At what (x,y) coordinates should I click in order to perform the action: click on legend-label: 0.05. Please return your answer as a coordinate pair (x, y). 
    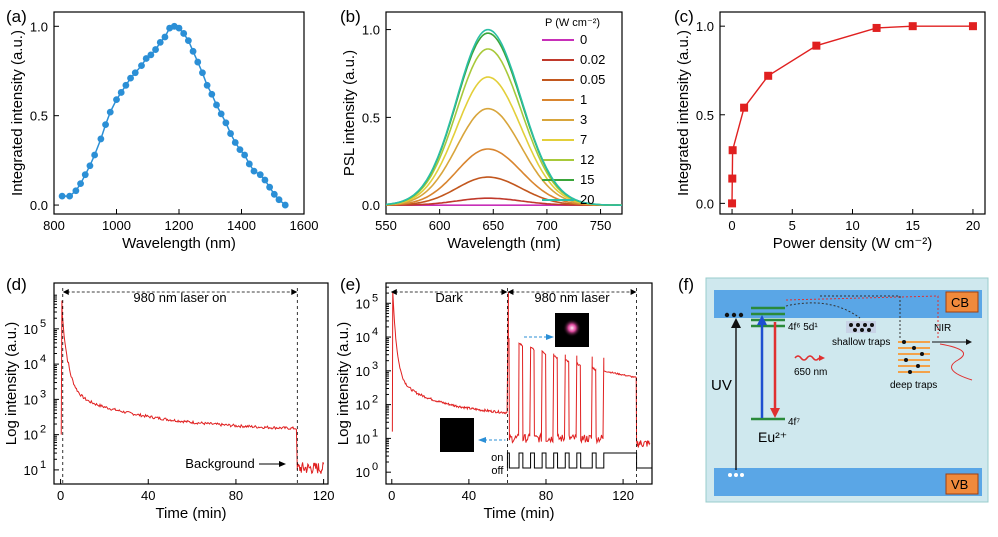
    Looking at the image, I should click on (592, 79).